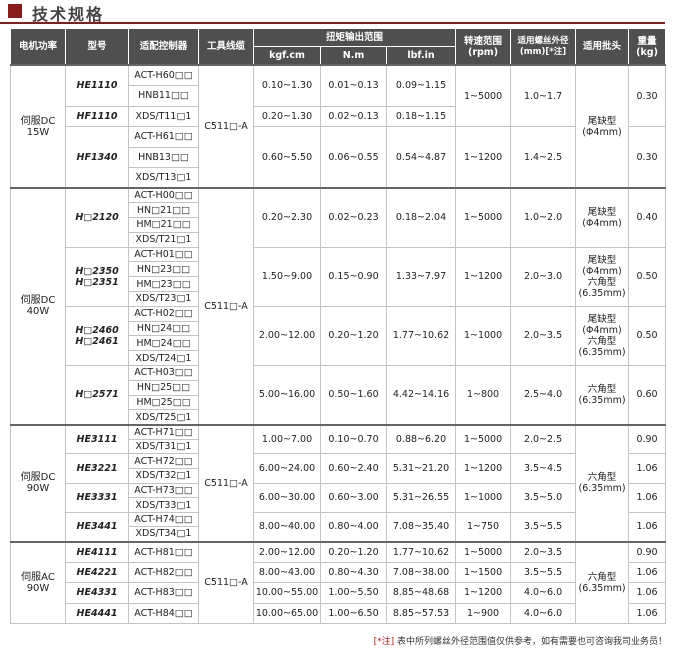 Image resolution: width=675 pixels, height=653 pixels. Describe the element at coordinates (97, 282) in the screenshot. I see `model-line: H□2351` at that location.